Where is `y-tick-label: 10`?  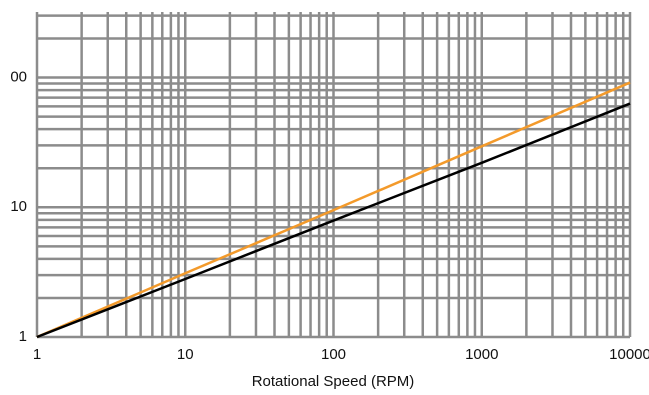 y-tick-label: 10 is located at coordinates (18, 206).